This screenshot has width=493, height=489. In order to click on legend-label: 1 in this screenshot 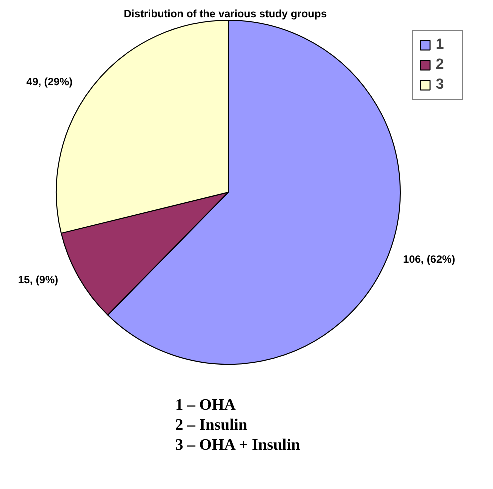, I will do `click(441, 45)`.